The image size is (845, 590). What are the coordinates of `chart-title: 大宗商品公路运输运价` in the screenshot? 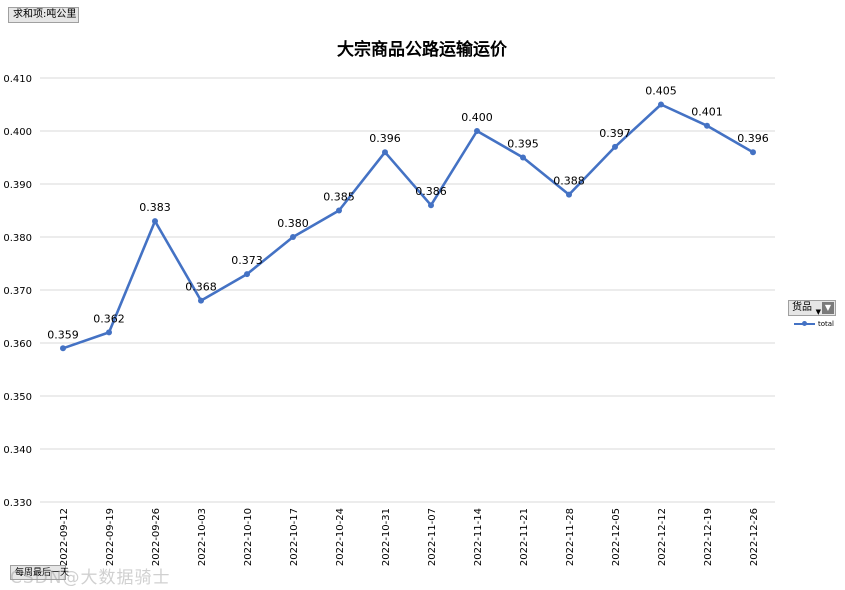 It's located at (422, 49).